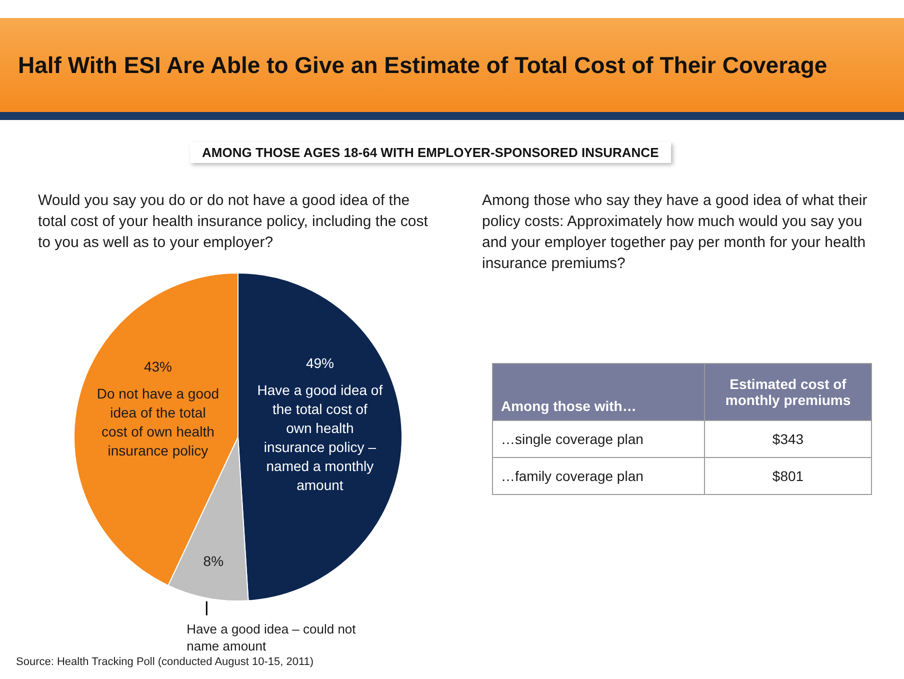 This screenshot has height=679, width=904. What do you see at coordinates (165, 662) in the screenshot?
I see `source-note: Source: Health Tracking Poll (conducted August 10-15, 2011)` at bounding box center [165, 662].